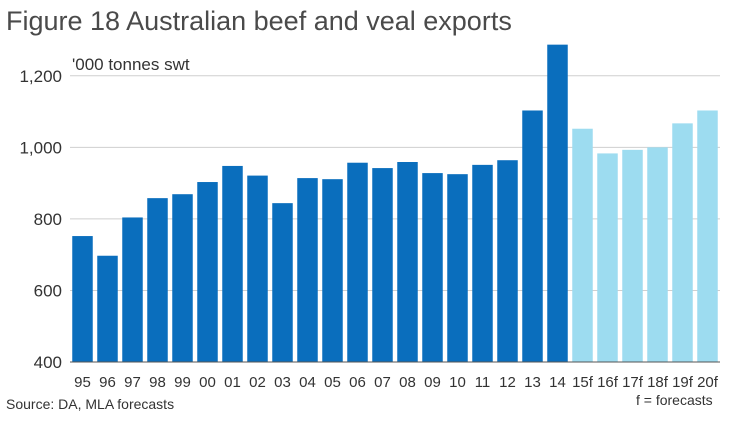  What do you see at coordinates (90, 404) in the screenshot?
I see `source-note: Source: DA, MLA forecasts` at bounding box center [90, 404].